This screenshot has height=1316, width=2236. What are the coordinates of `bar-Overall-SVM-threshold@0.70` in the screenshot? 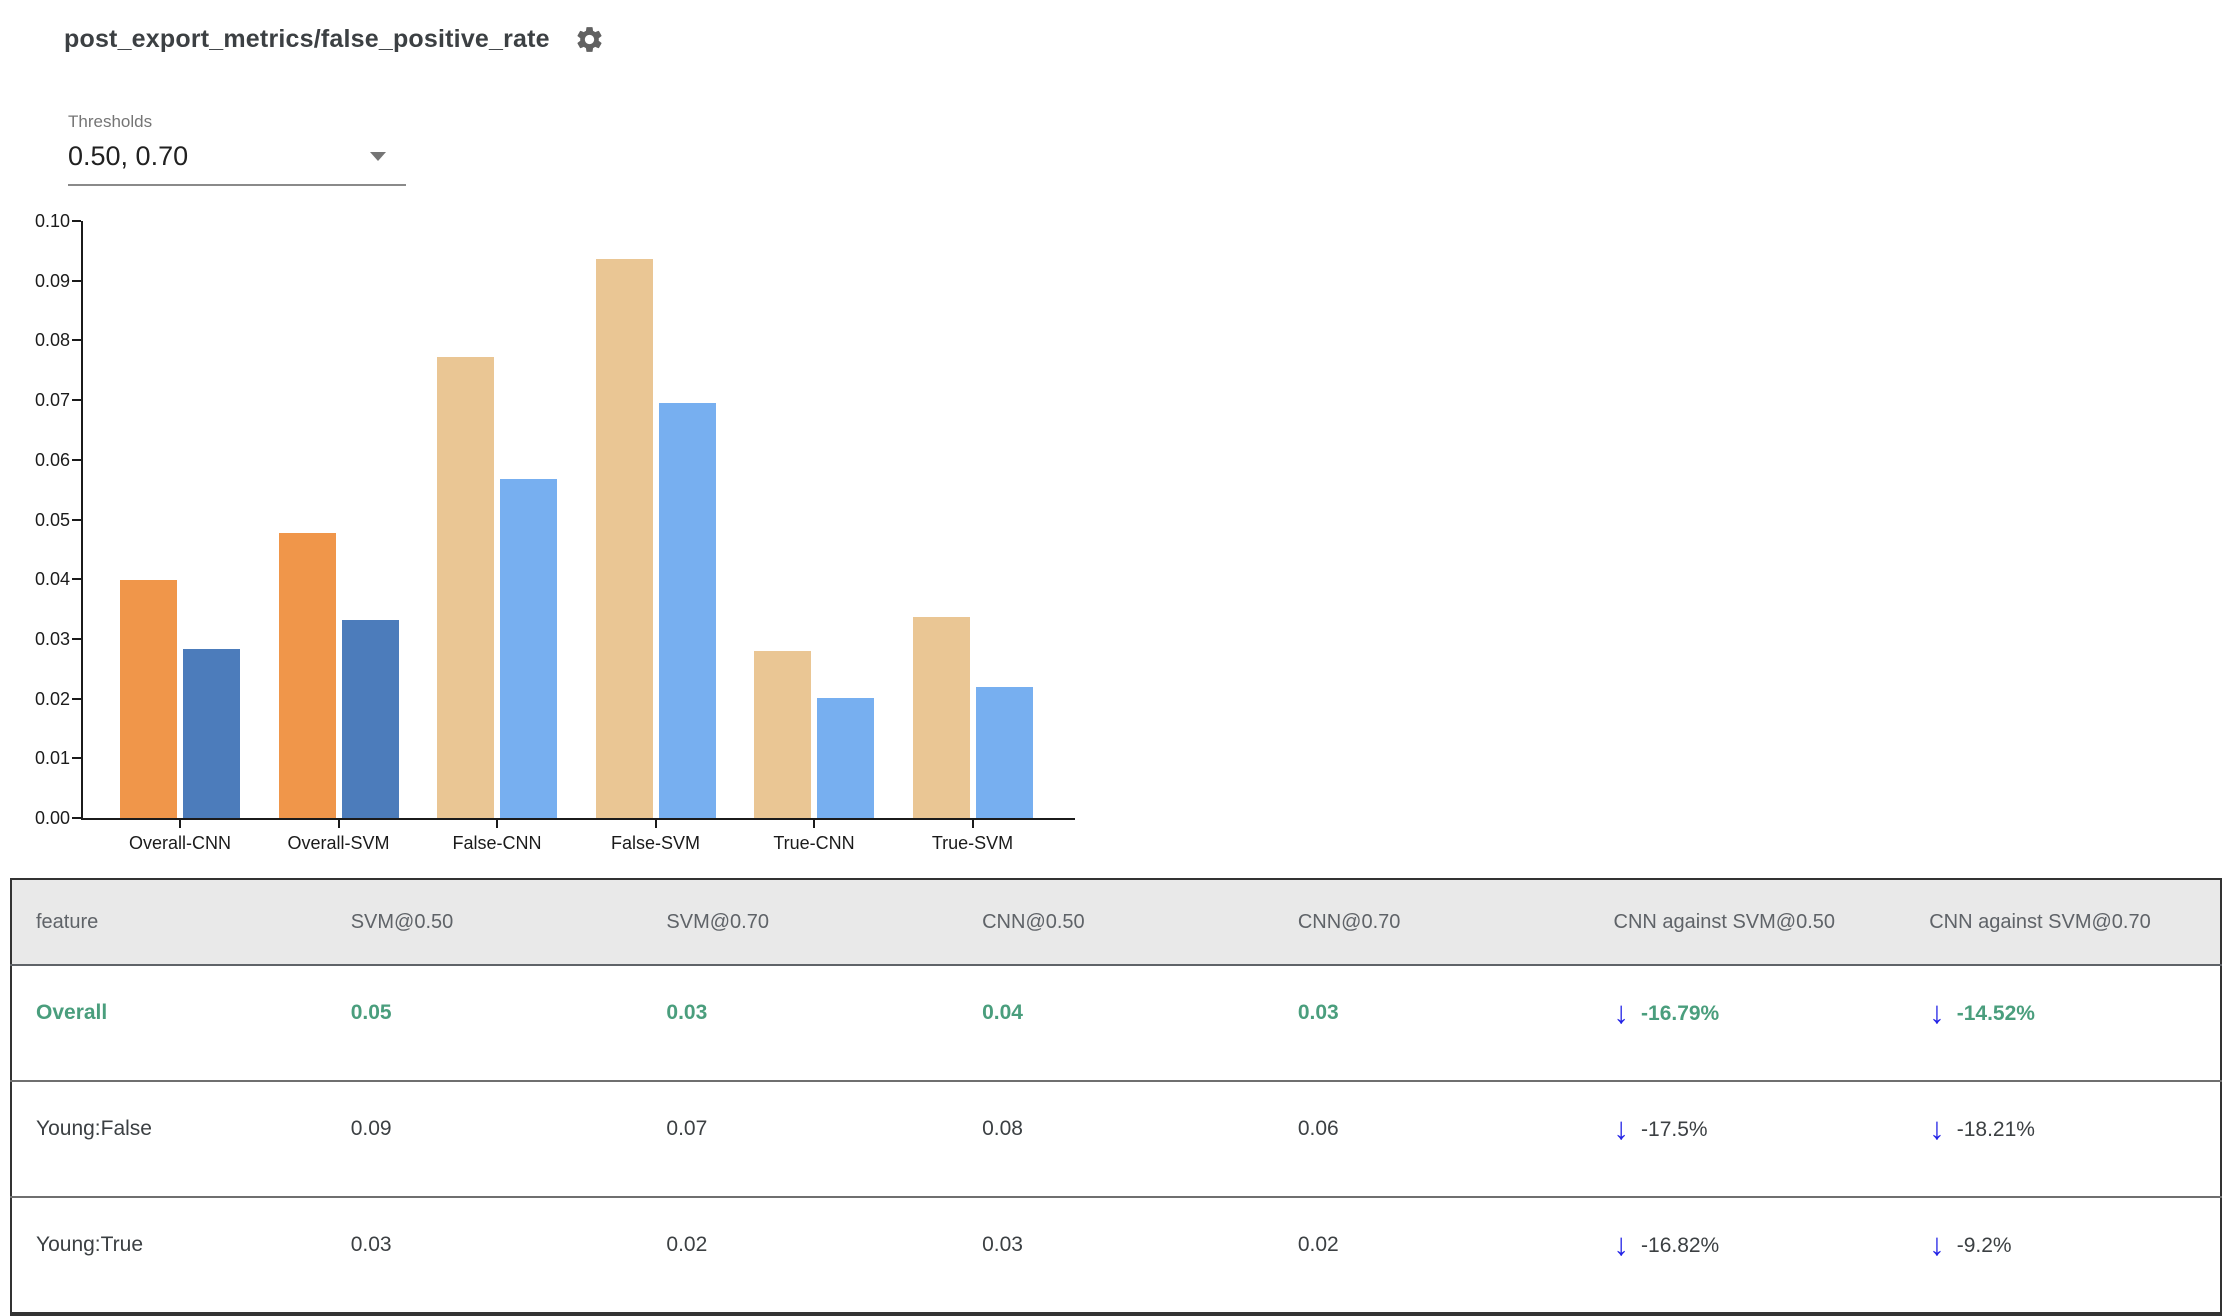 It's located at (370, 718).